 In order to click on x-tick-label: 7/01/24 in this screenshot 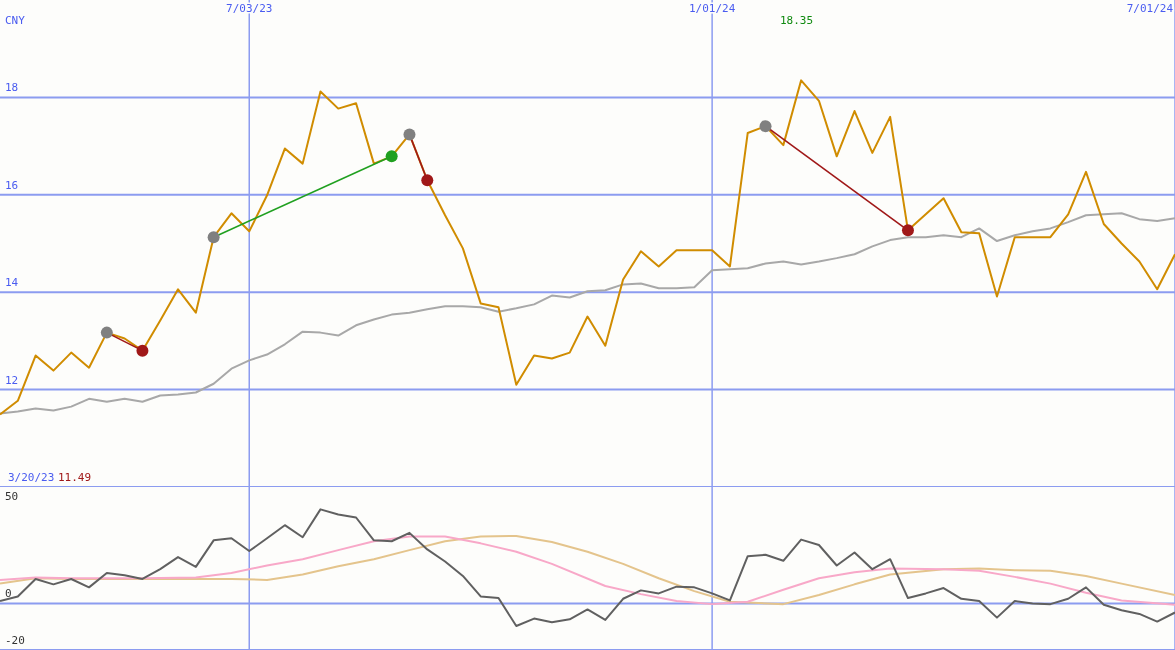, I will do `click(1150, 8)`.